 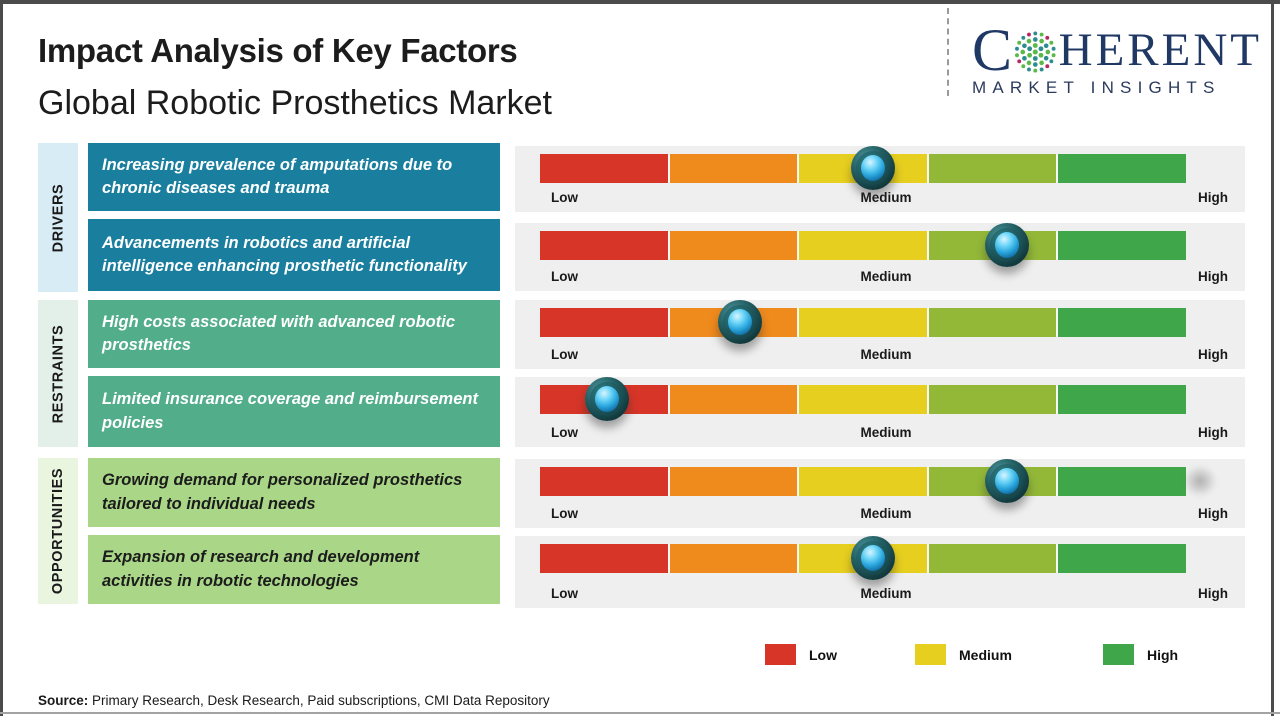 What do you see at coordinates (58, 531) in the screenshot?
I see `category-strip-opportunities: OPPORTUNITIES` at bounding box center [58, 531].